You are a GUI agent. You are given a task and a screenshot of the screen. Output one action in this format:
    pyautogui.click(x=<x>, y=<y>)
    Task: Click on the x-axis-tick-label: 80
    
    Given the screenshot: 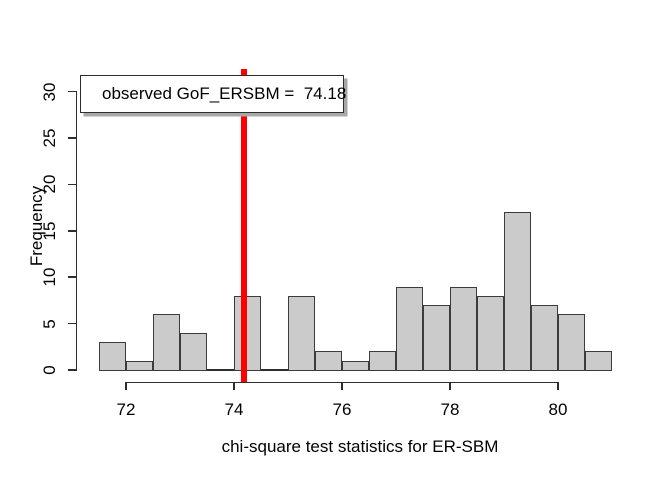 What is the action you would take?
    pyautogui.click(x=558, y=409)
    